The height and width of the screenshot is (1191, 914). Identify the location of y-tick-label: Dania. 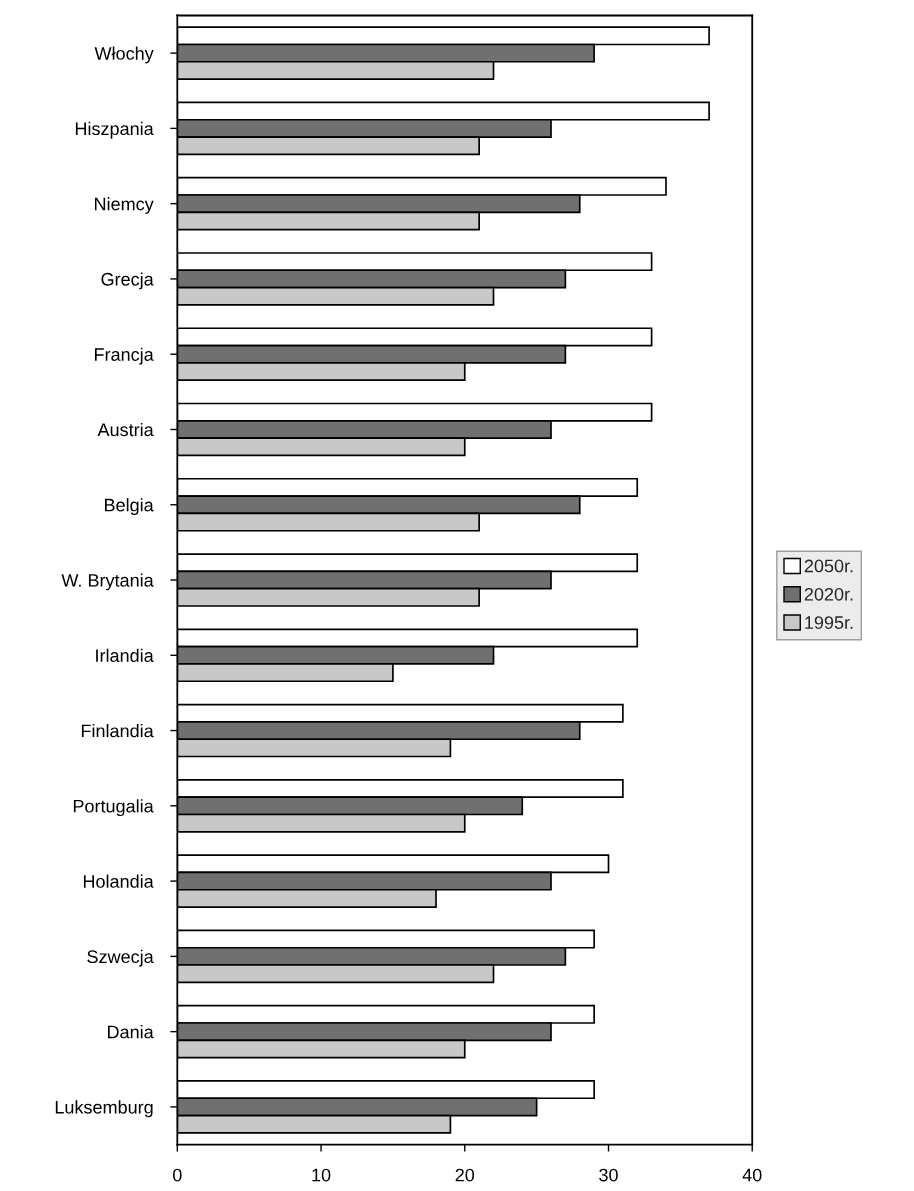
(131, 1032).